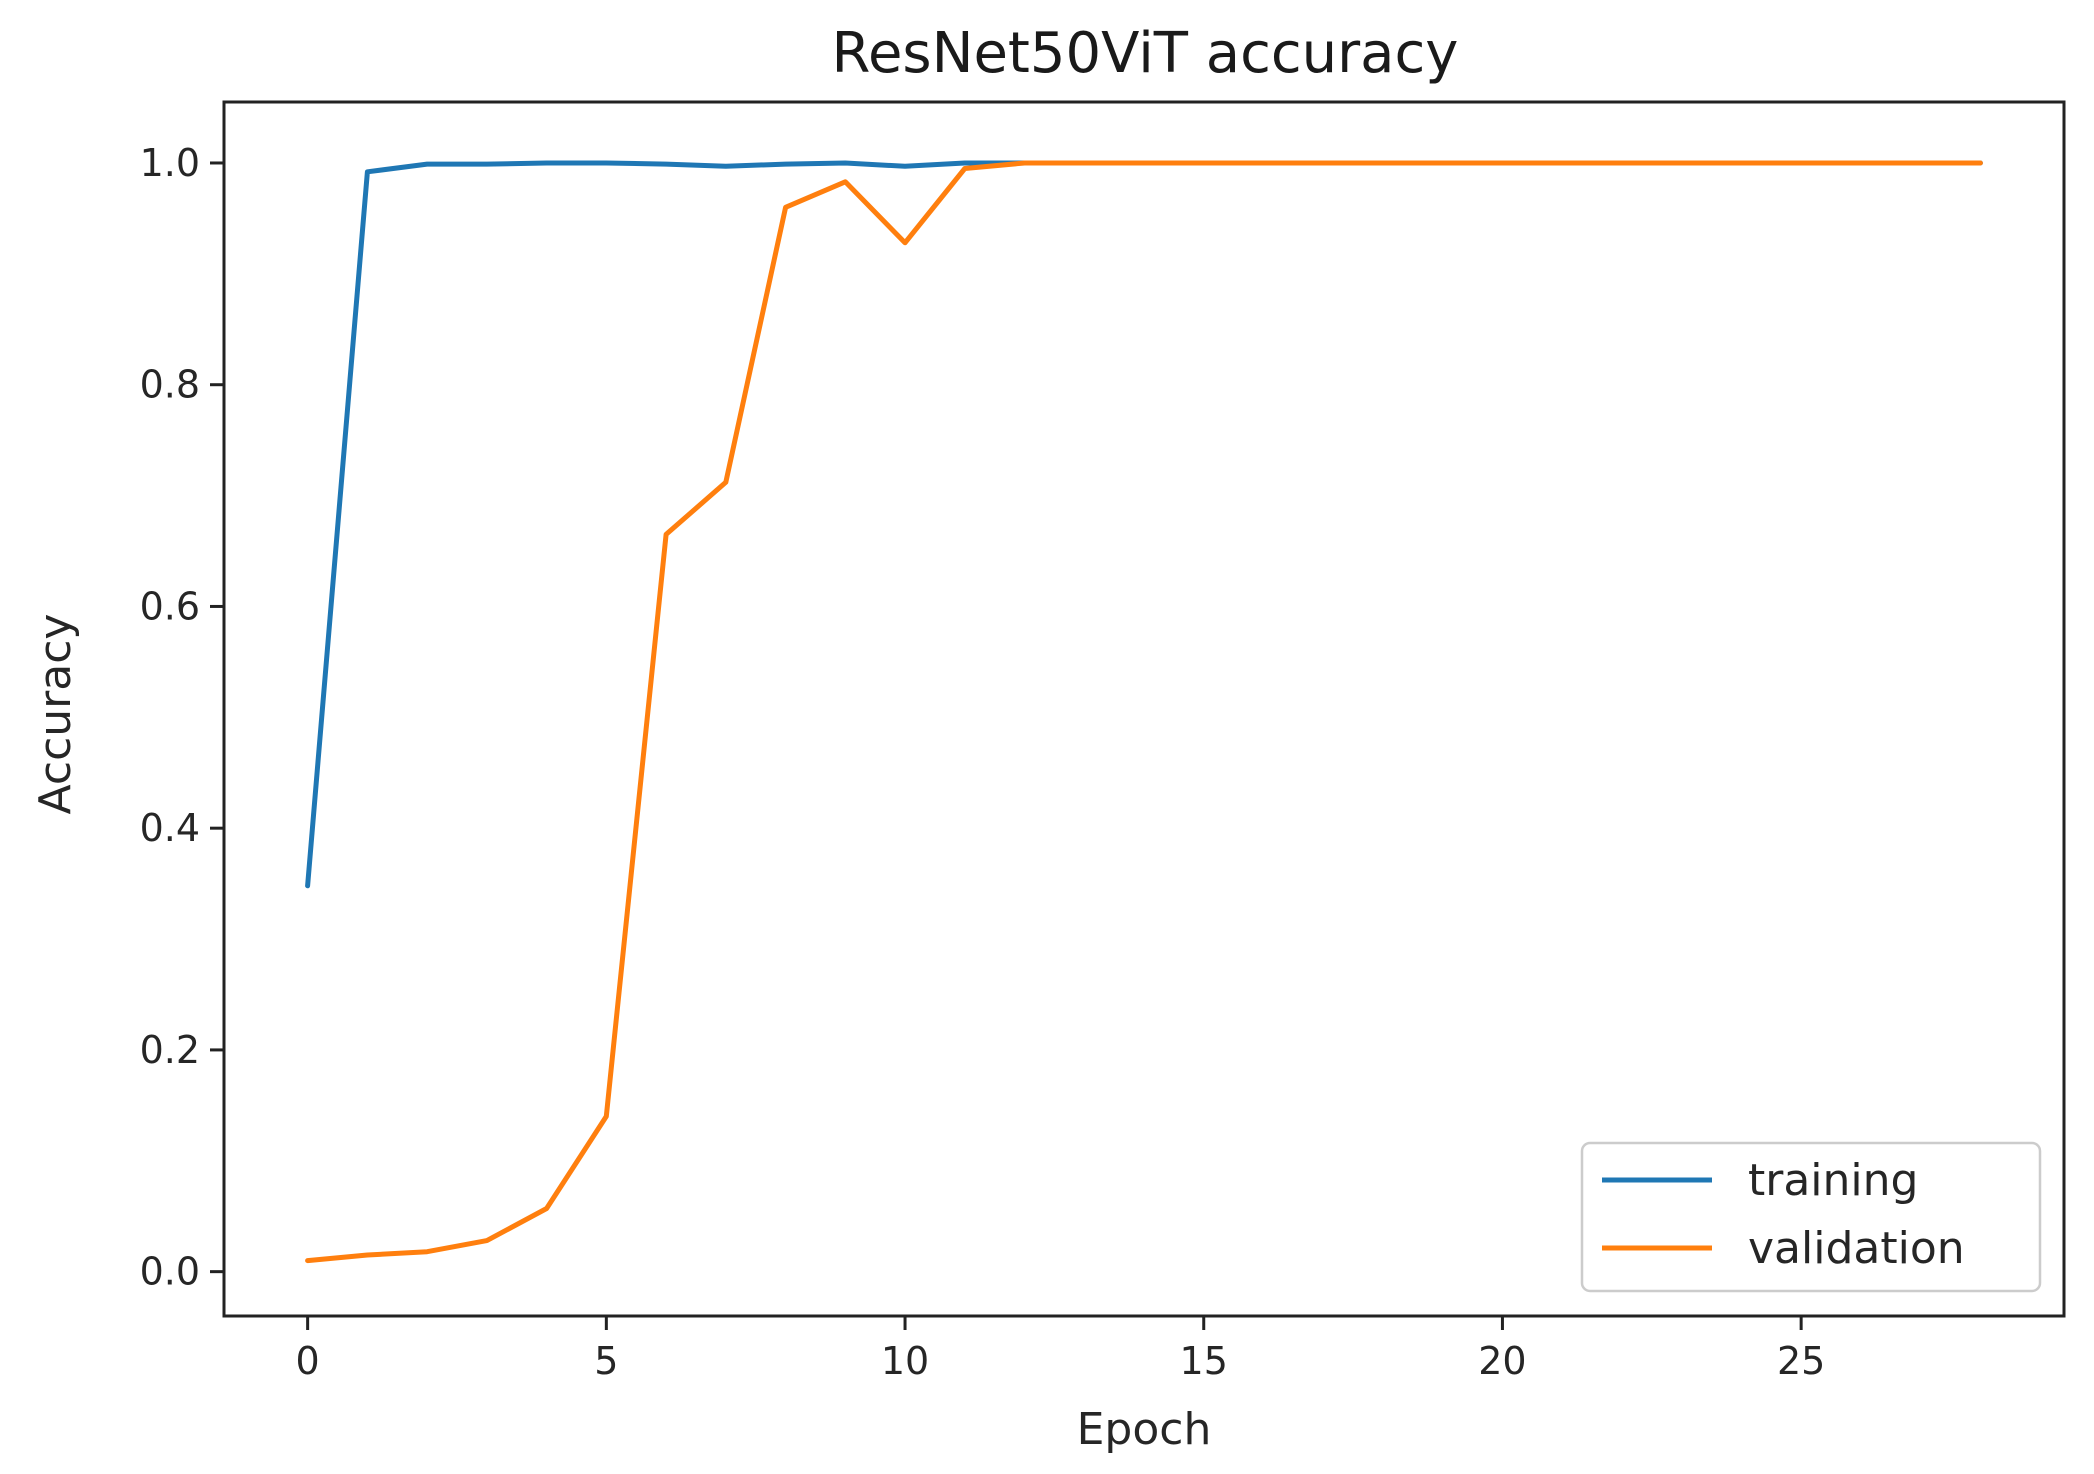 This screenshot has height=1474, width=2094. Describe the element at coordinates (308, 1361) in the screenshot. I see `x-tick-label: 0` at that location.